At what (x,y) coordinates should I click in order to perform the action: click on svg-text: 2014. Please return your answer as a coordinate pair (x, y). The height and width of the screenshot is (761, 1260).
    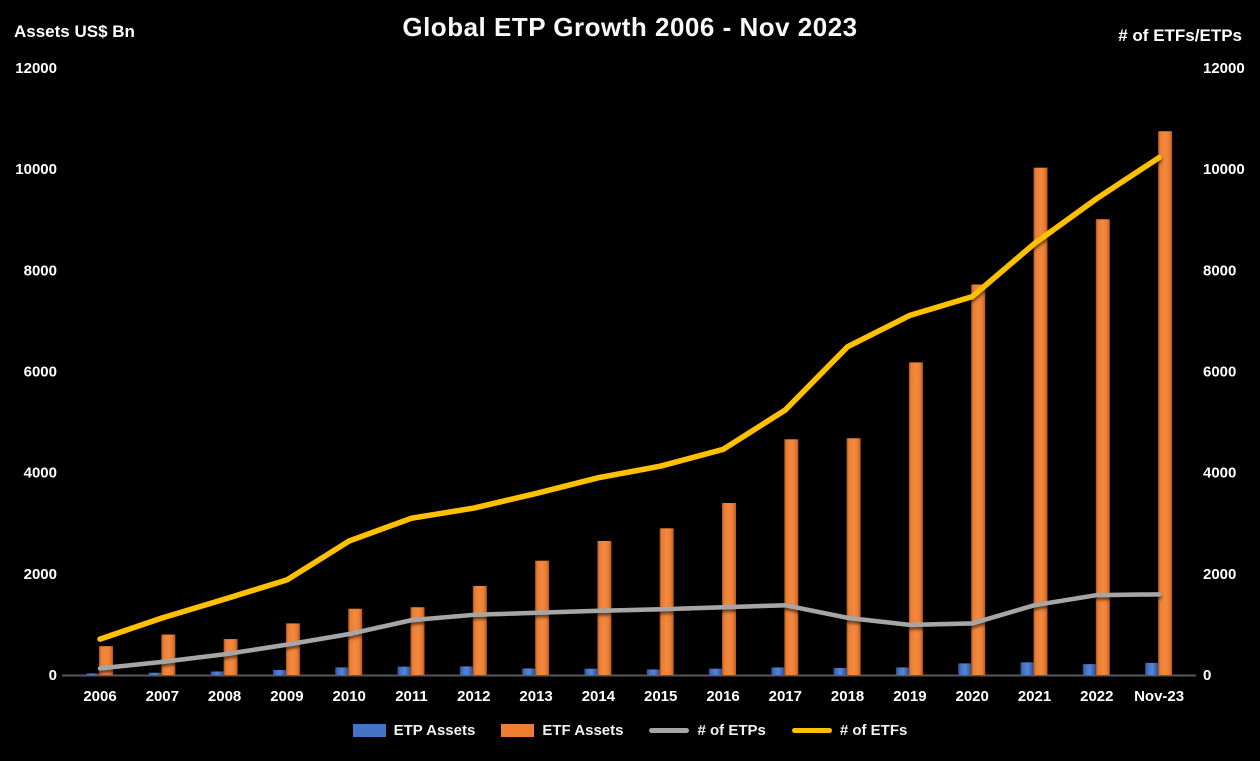
    Looking at the image, I should click on (599, 696).